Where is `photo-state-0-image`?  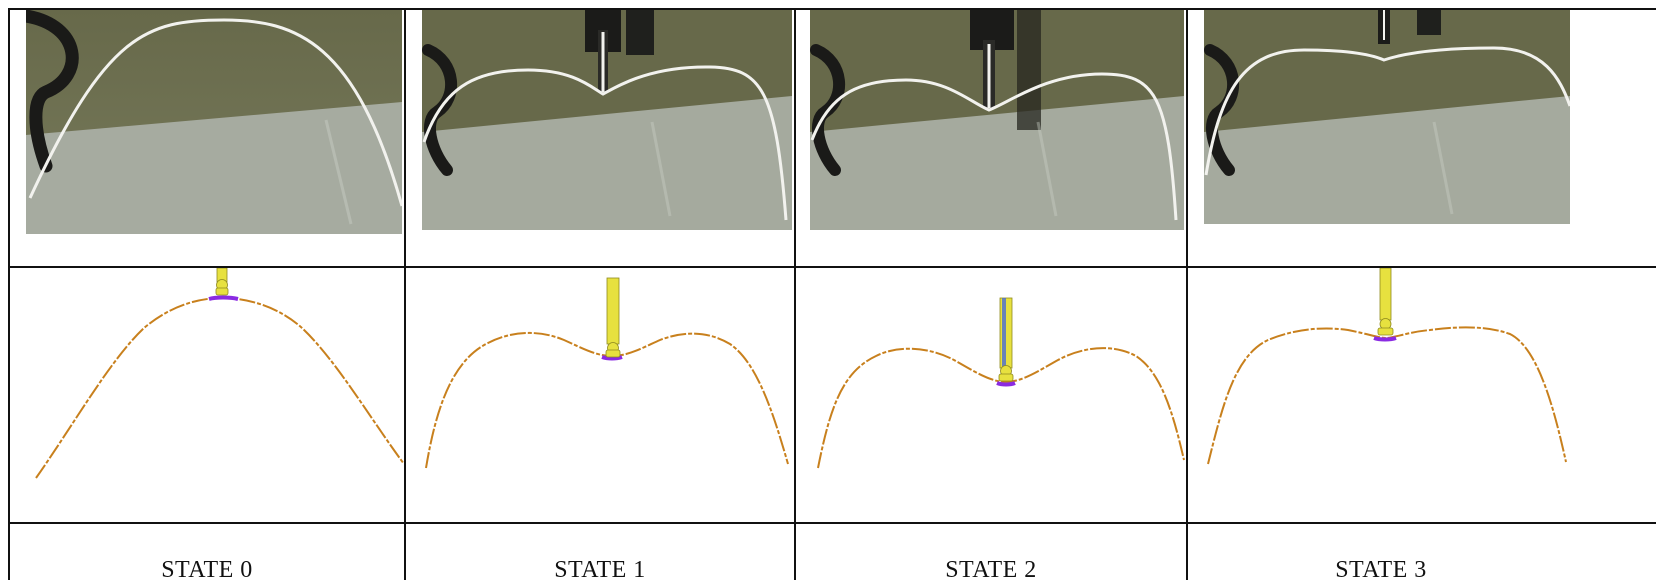
photo-state-0-image is located at coordinates (214, 122).